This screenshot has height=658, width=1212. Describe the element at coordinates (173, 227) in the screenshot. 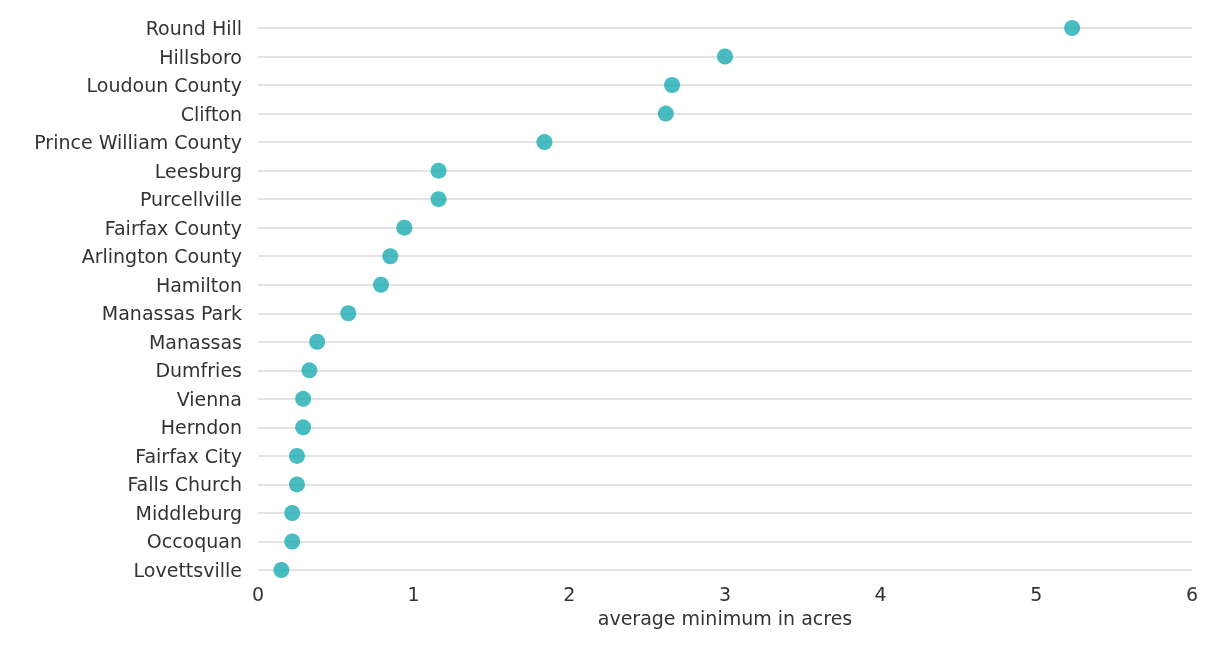

I see `y-tick-label: Fairfax County` at that location.